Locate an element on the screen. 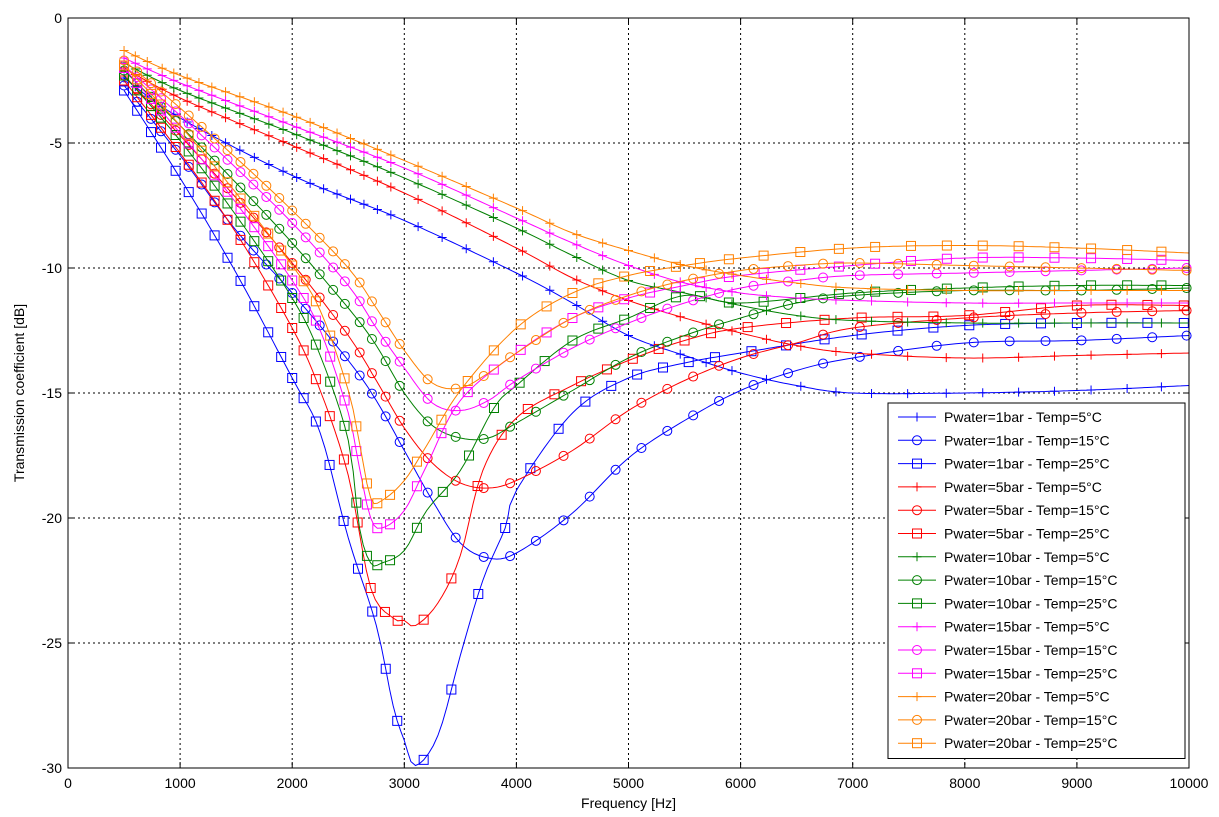 The height and width of the screenshot is (817, 1219). legend-entry: Pwater=5bar - Temp=15°C is located at coordinates (1004, 510).